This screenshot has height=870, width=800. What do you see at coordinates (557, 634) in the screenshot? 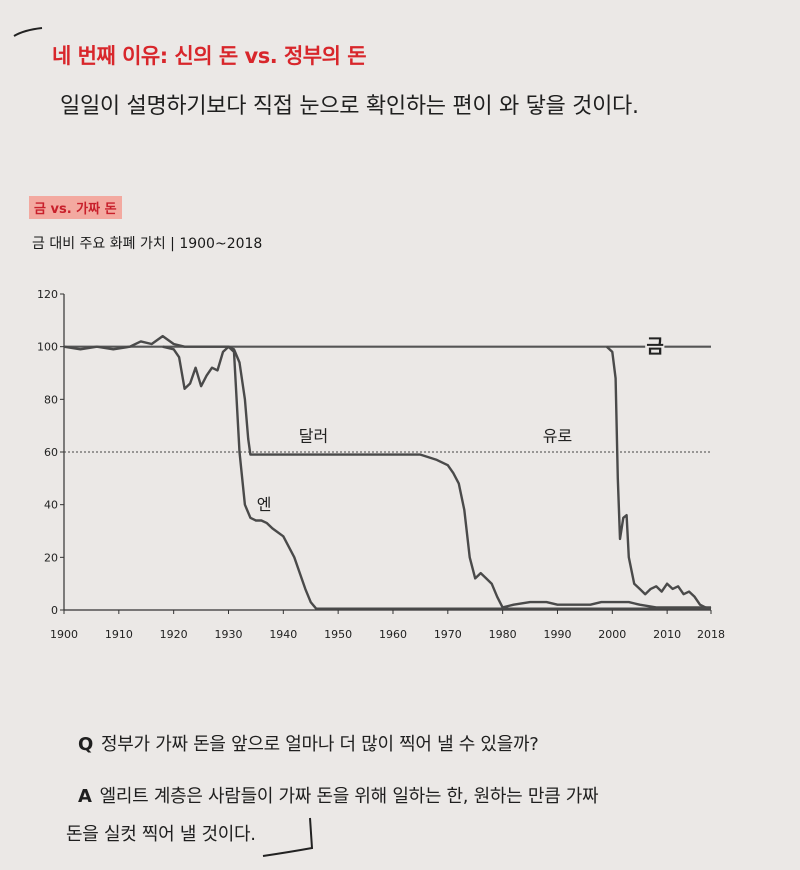
I see `x-tick-label: 1990` at bounding box center [557, 634].